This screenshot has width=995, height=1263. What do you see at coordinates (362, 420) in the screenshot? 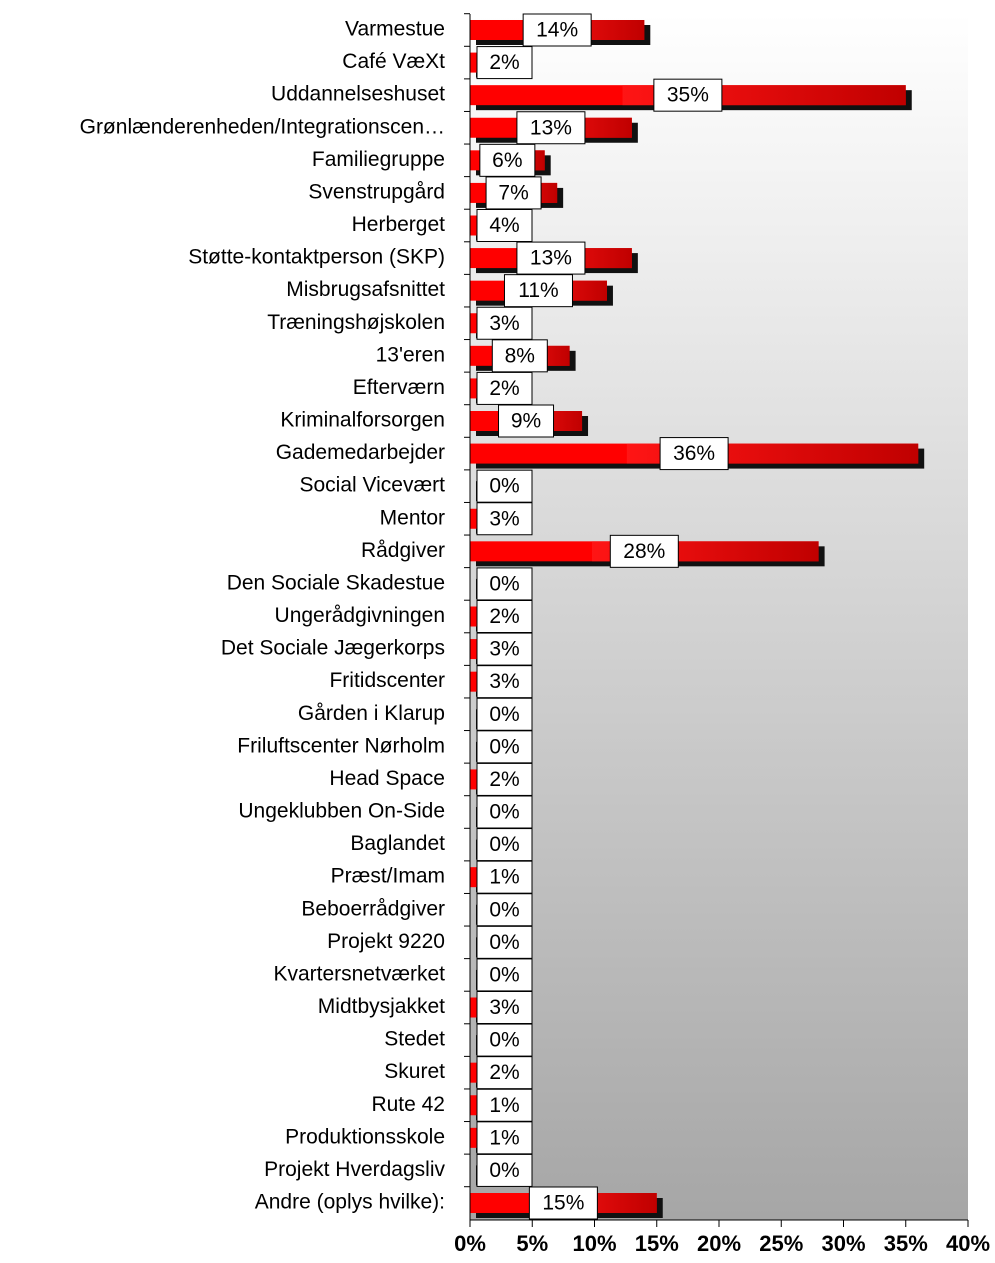
I see `y-tick-label: Kriminalforsorgen` at bounding box center [362, 420].